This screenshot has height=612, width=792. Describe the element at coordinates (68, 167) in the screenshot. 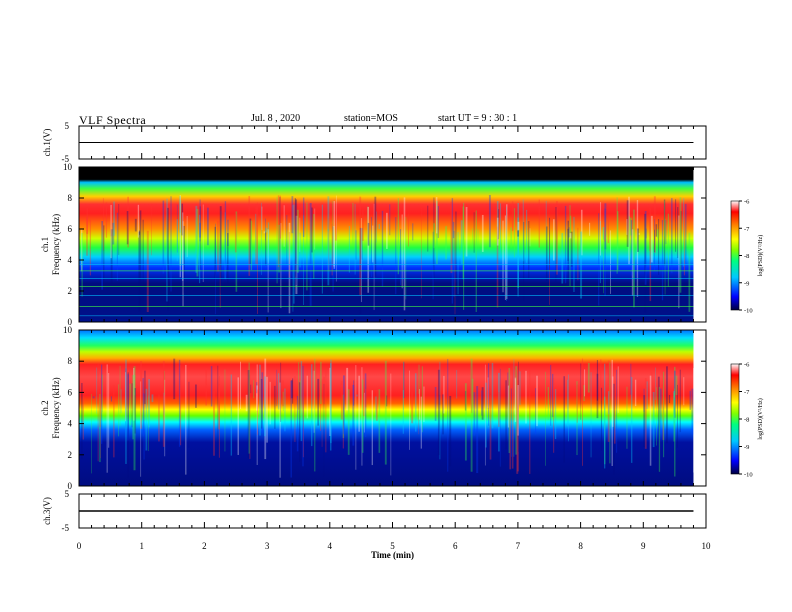

I see `spec1-ytick-label: 10` at that location.